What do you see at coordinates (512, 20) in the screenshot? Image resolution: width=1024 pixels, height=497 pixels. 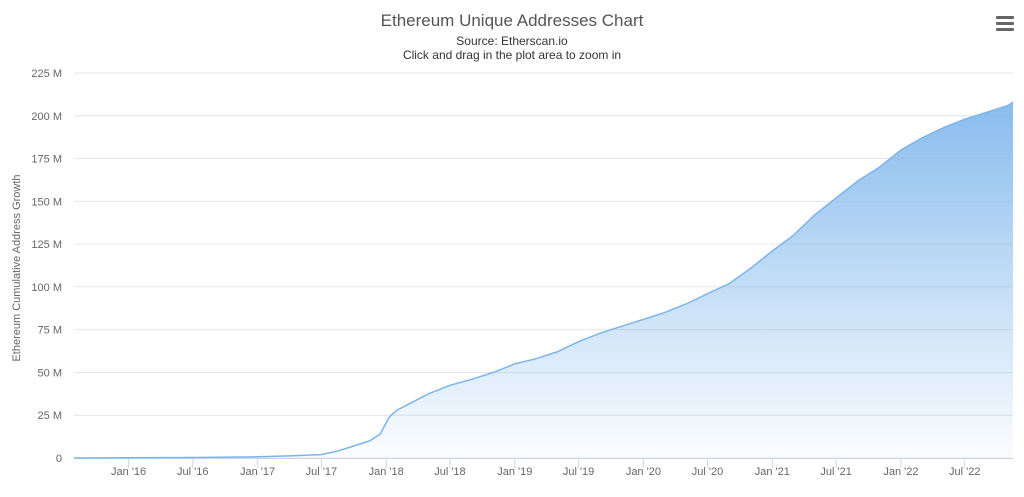 I see `chart-title: Ethereum Unique Addresses Chart` at bounding box center [512, 20].